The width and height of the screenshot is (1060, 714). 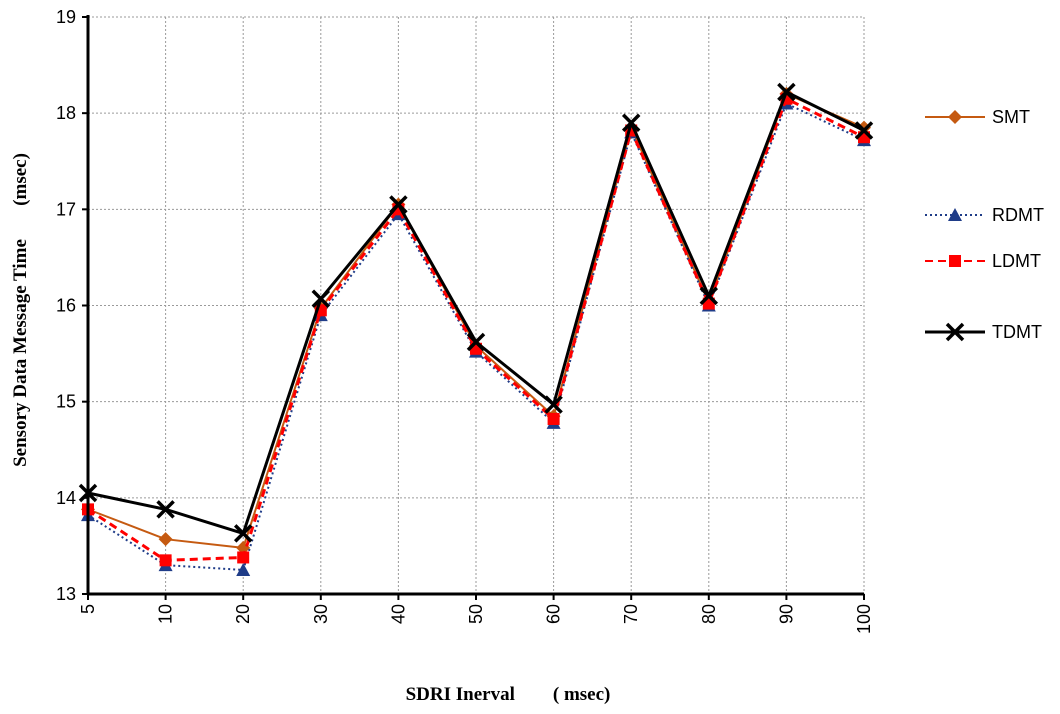 What do you see at coordinates (1016, 261) in the screenshot?
I see `legend-label-ldmt: LDMT` at bounding box center [1016, 261].